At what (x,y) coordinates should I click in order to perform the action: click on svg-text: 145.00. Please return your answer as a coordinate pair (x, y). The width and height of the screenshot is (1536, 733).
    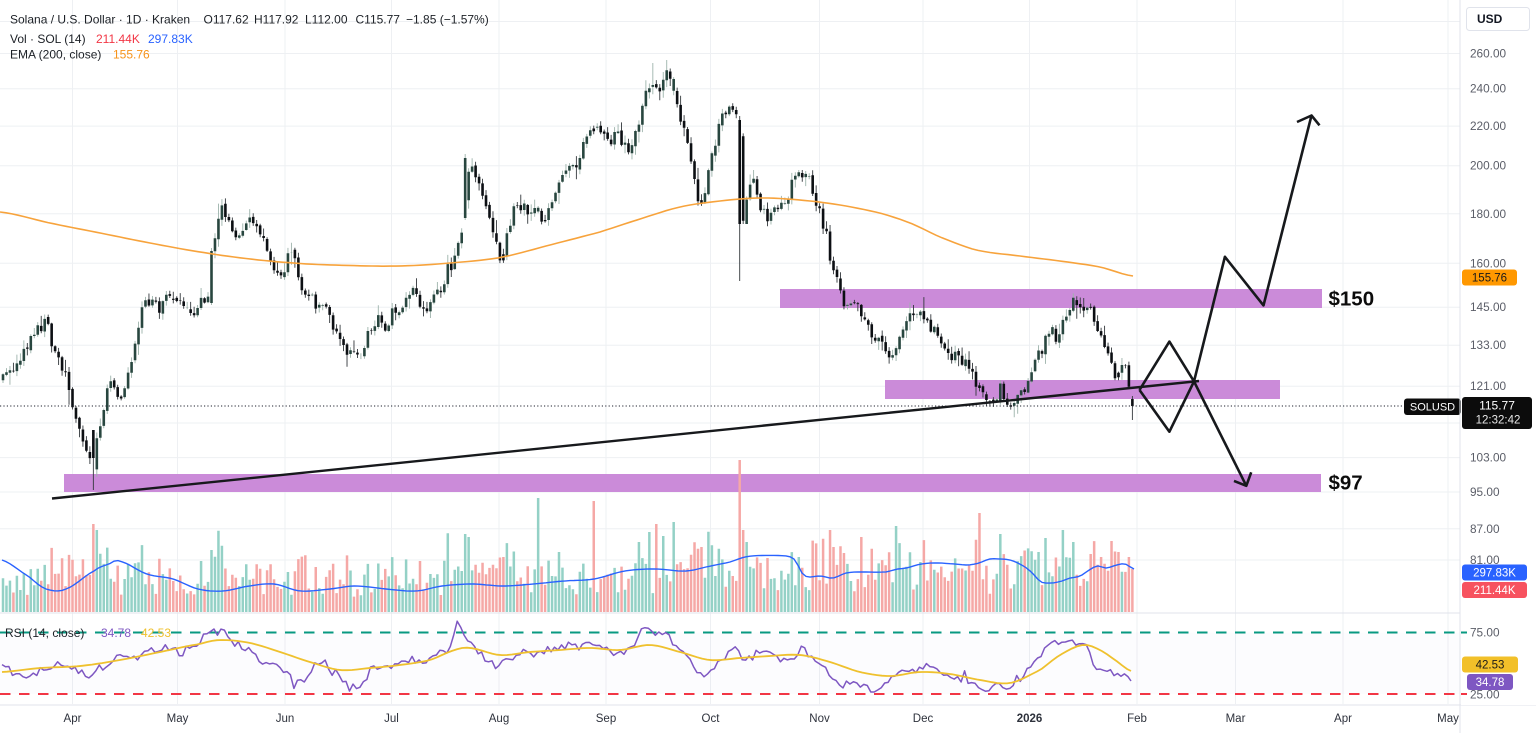
    Looking at the image, I should click on (1488, 307).